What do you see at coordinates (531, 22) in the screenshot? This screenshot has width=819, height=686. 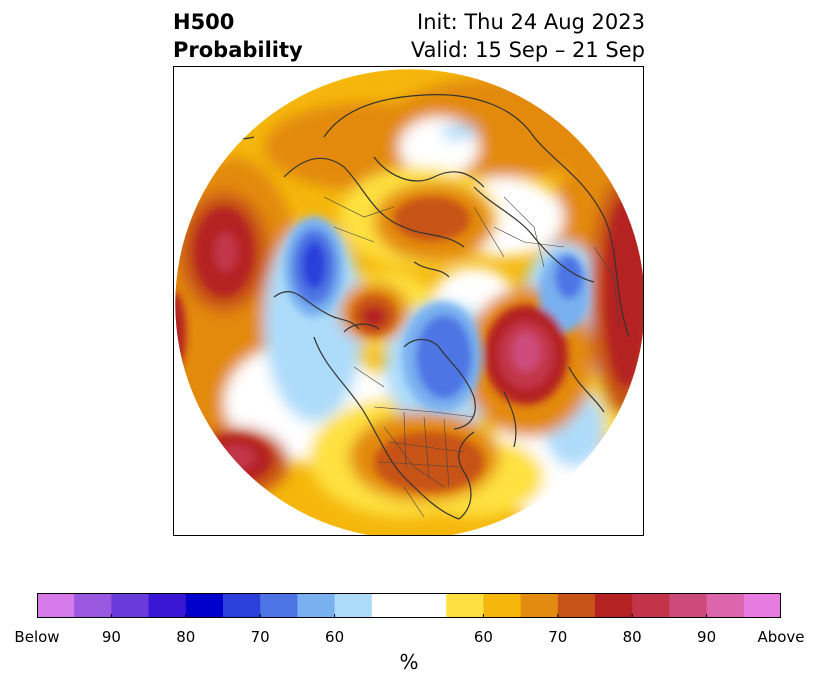 I see `init-date: Init: Thu 24 Aug 2023` at bounding box center [531, 22].